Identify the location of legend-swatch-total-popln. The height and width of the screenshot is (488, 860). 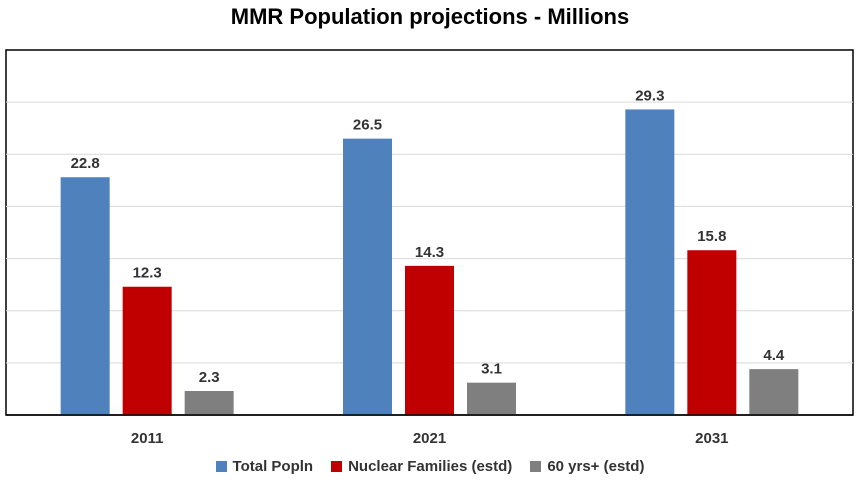
(221, 466).